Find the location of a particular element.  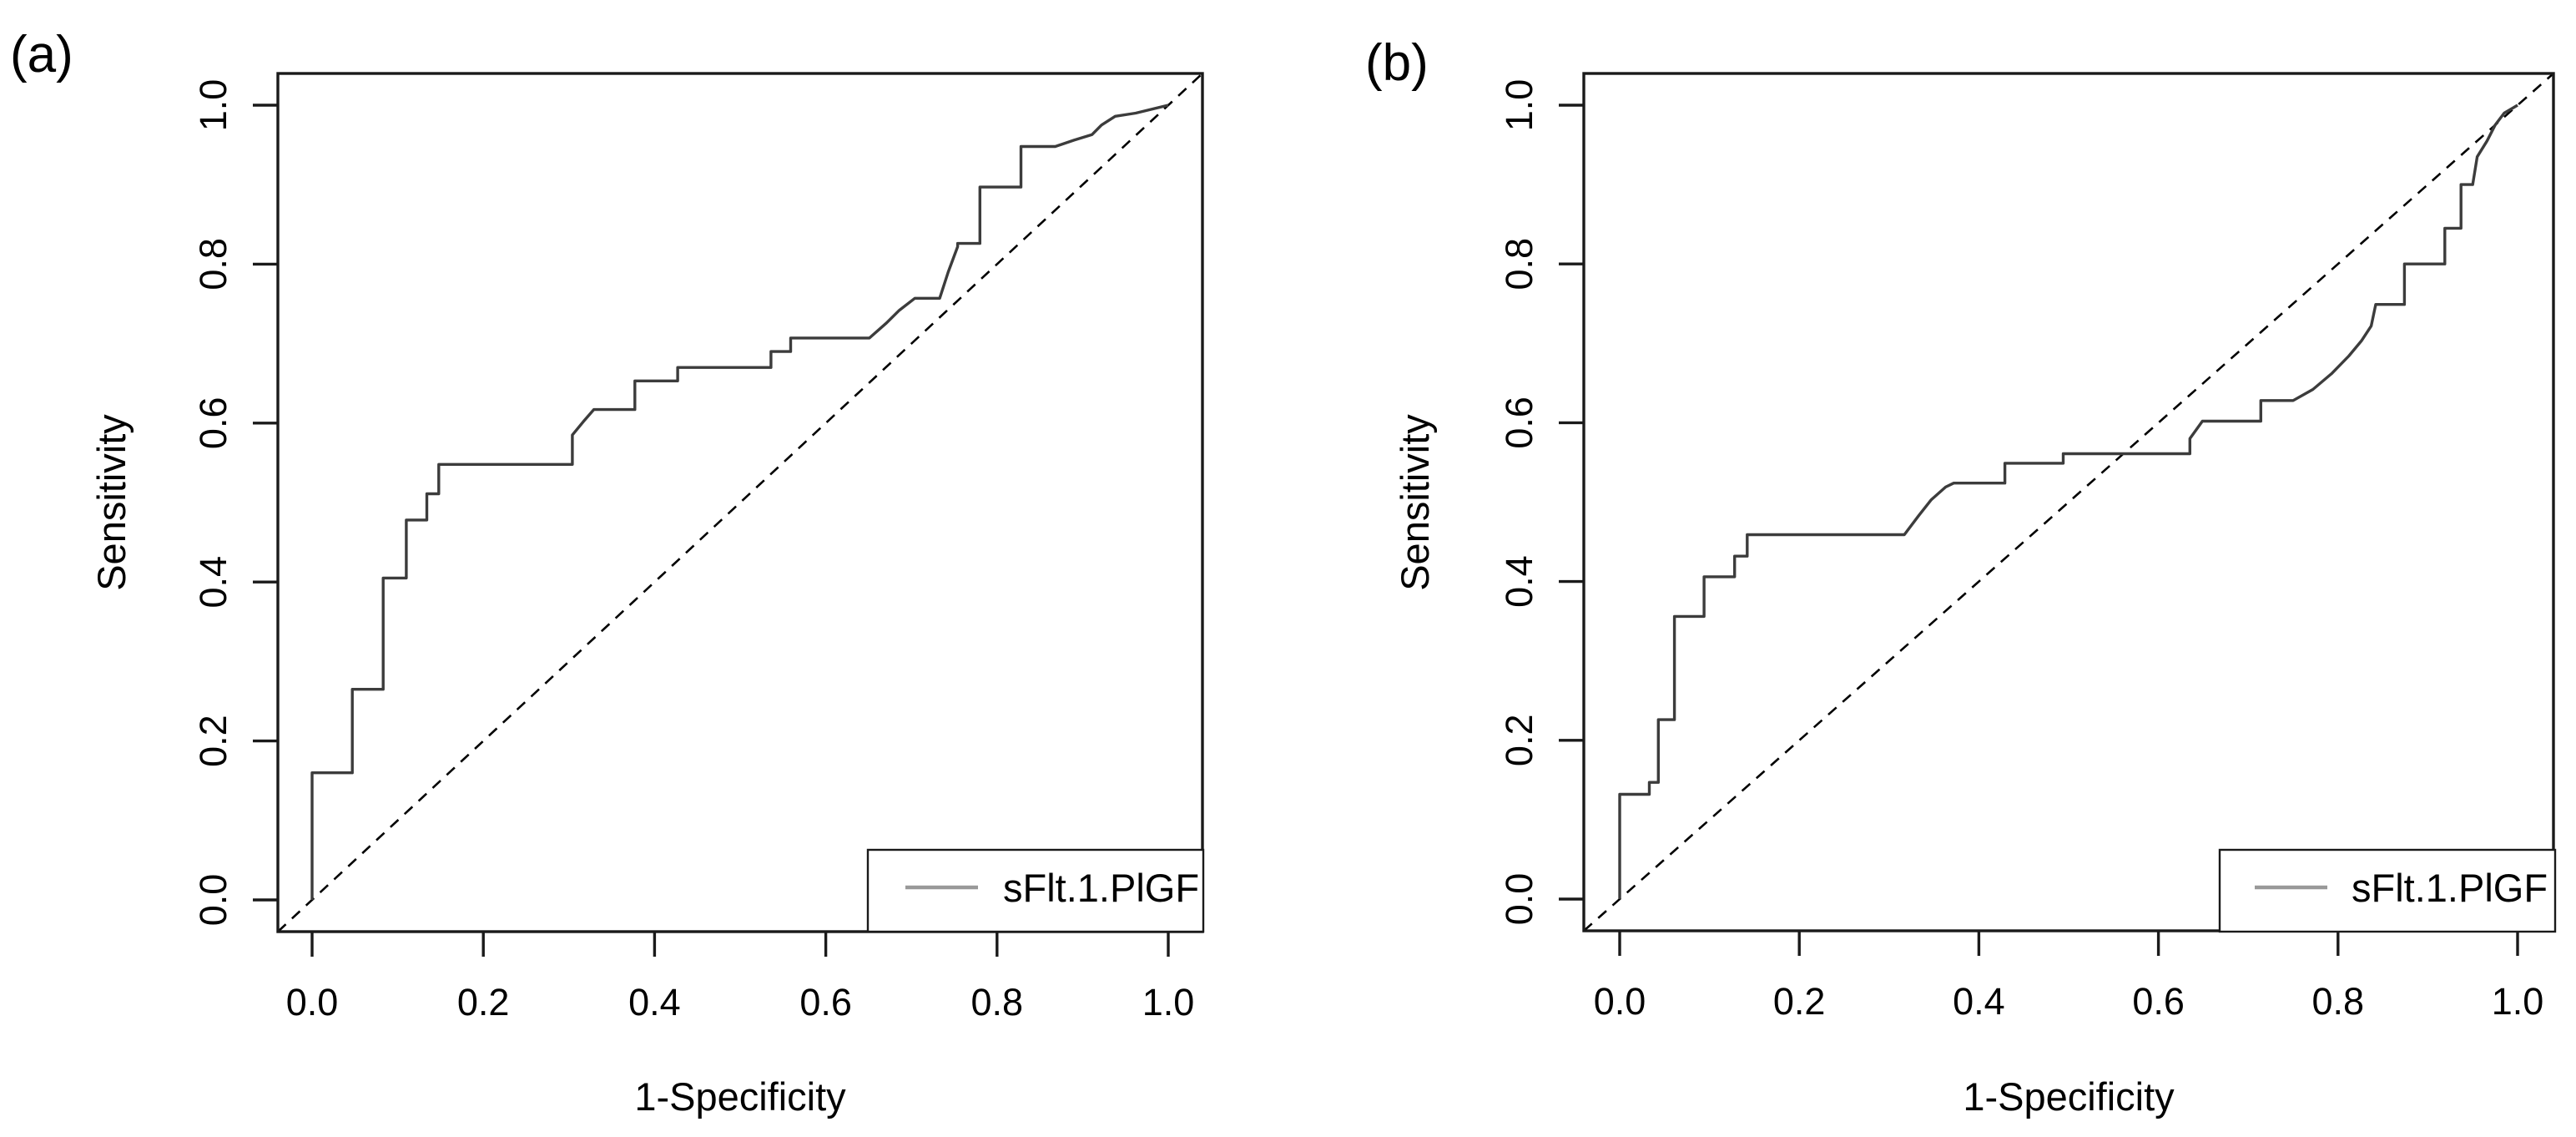

panel-b-y-ticks: 0.0 0.2 0.4 0.6 0.8 1.0 is located at coordinates (1541, 502).